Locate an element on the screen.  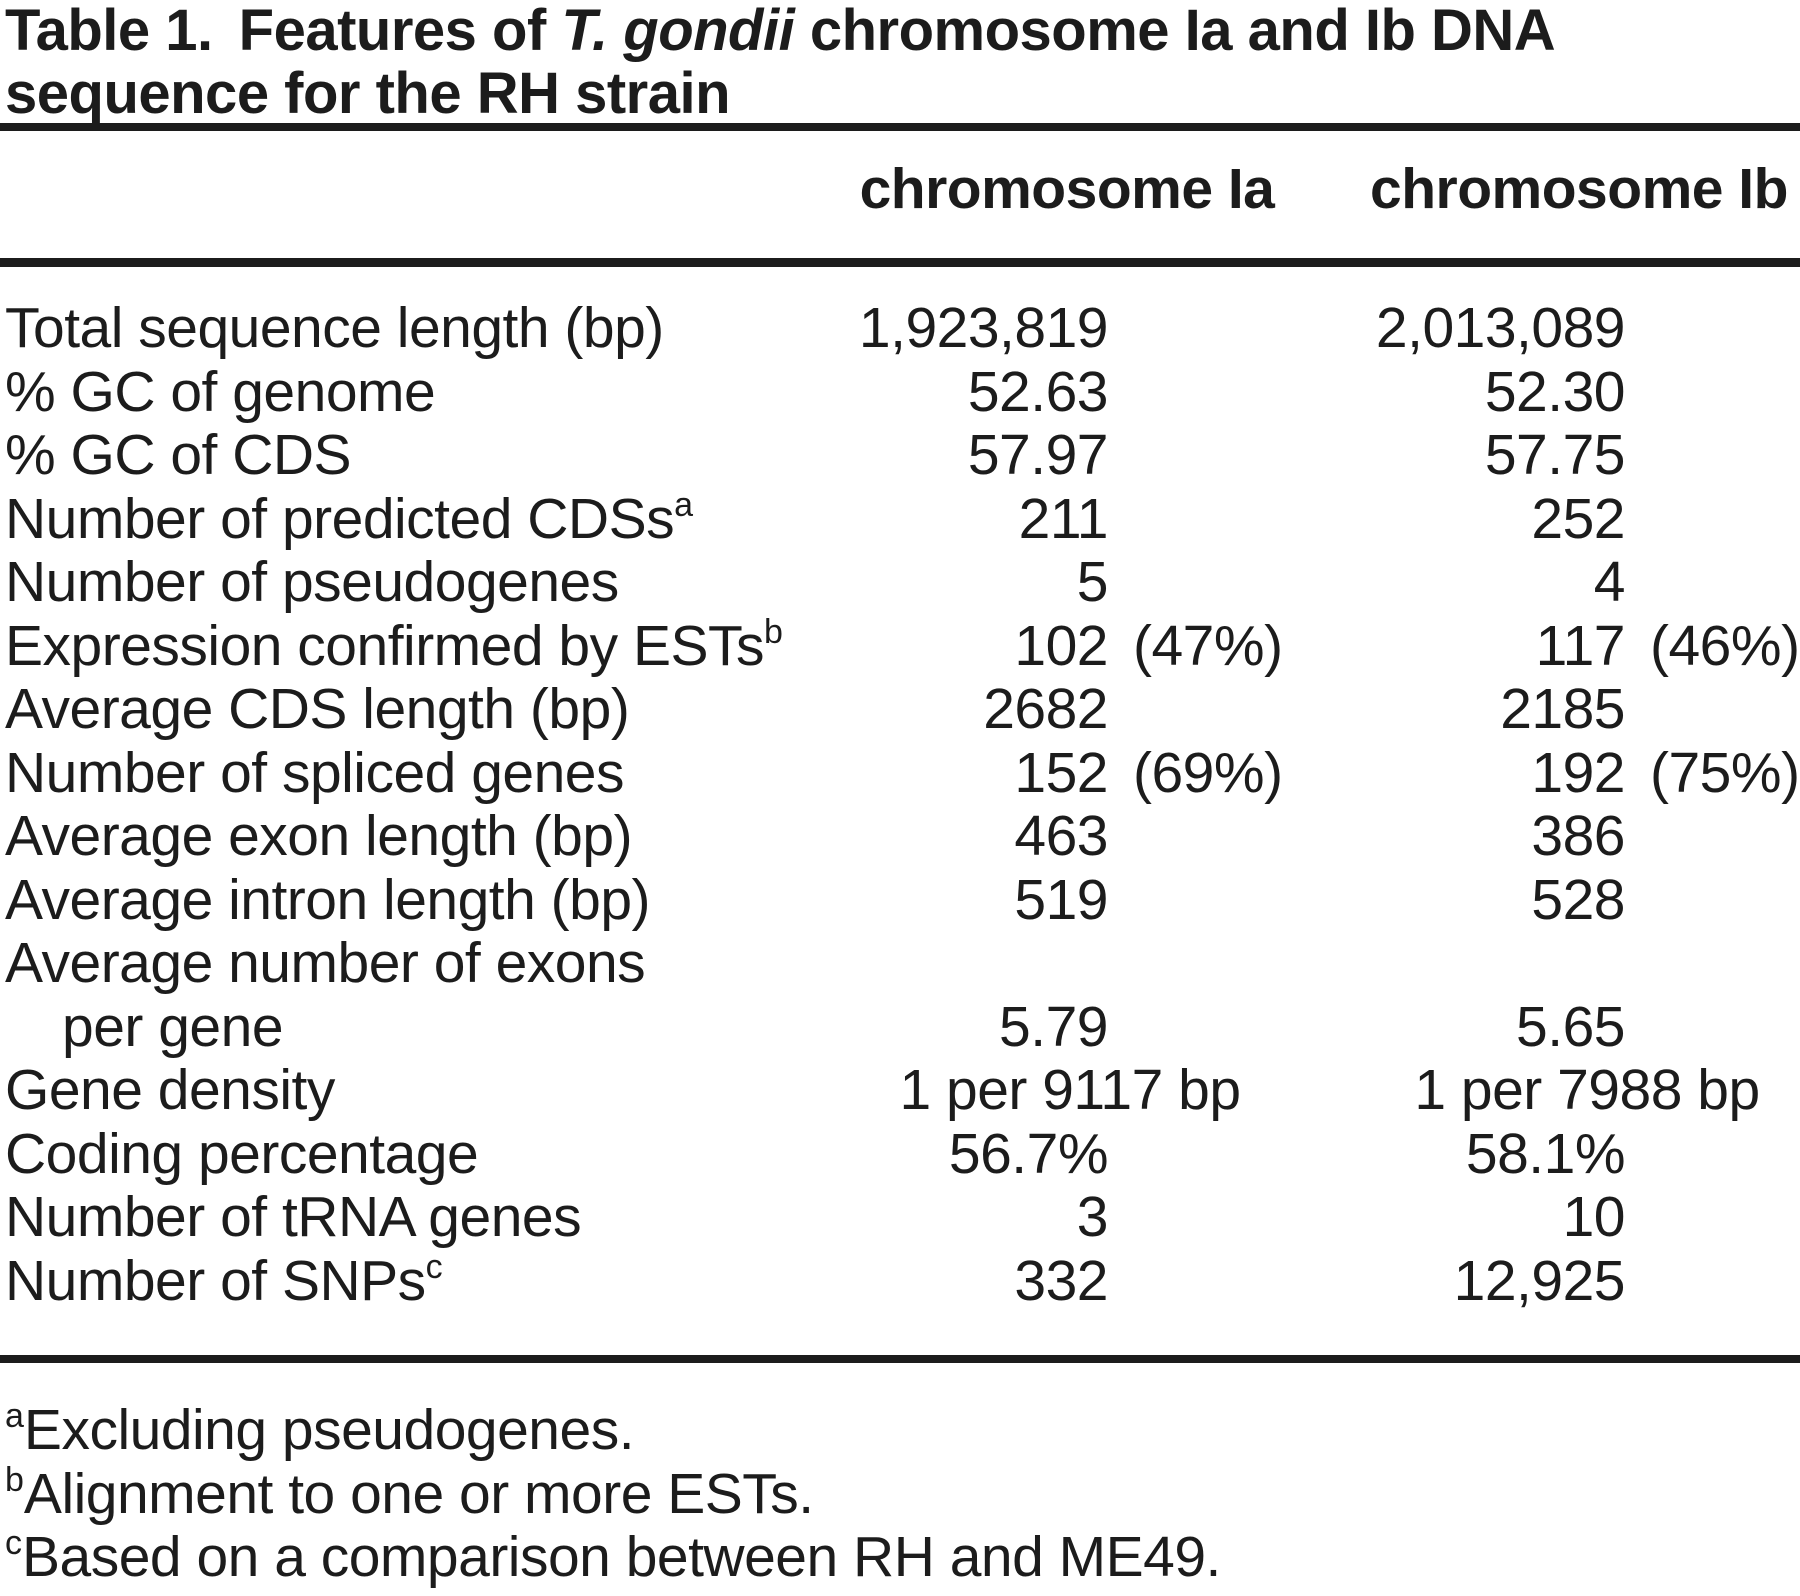
row-label: Number of pseudogenes is located at coordinates (312, 582).